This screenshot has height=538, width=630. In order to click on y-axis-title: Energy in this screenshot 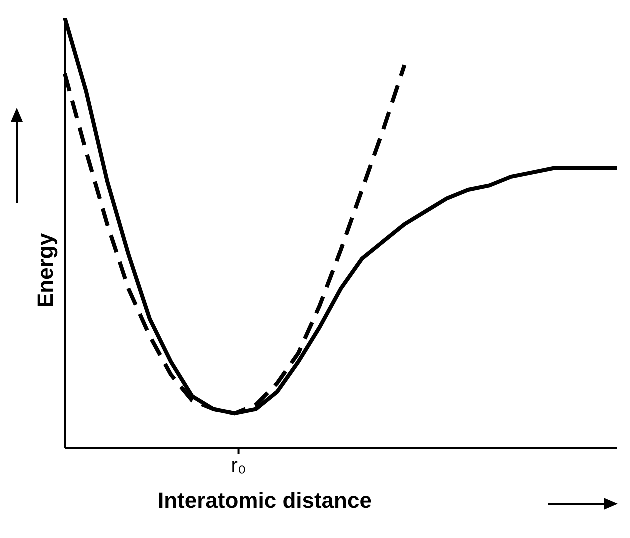, I will do `click(46, 270)`.